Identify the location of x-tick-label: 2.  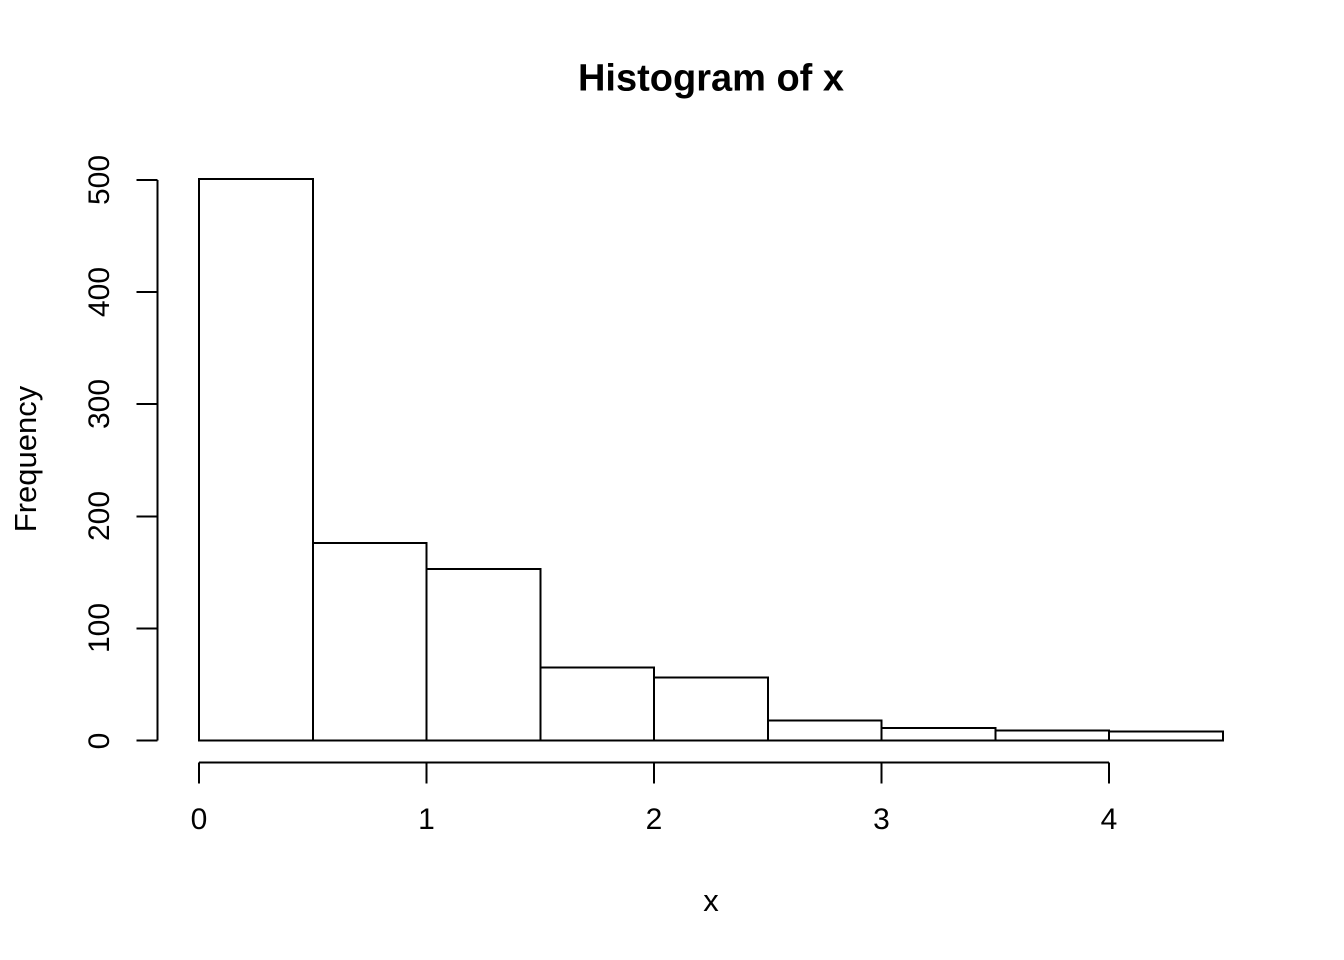
(654, 819).